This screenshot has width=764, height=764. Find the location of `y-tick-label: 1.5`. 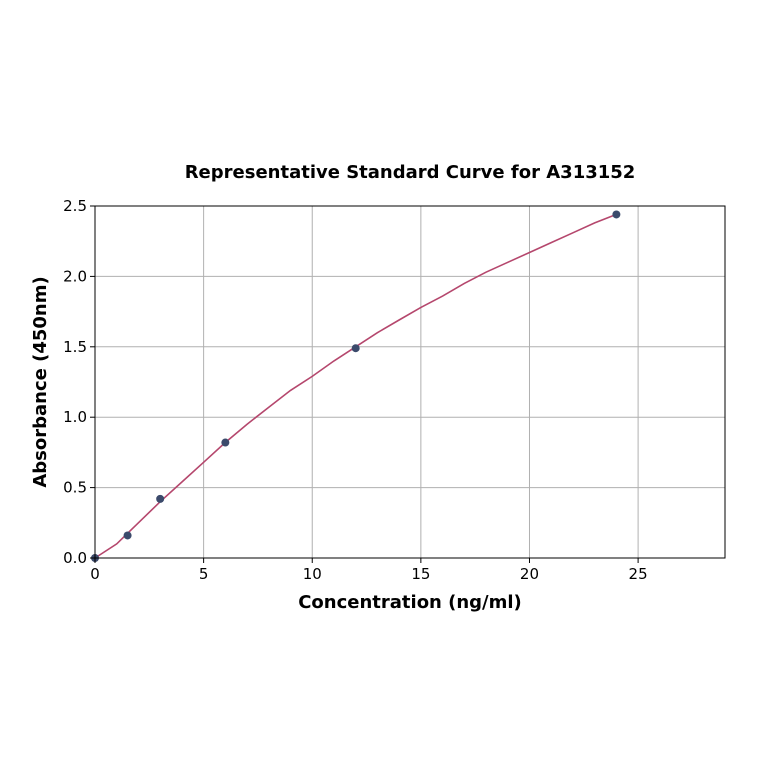

y-tick-label: 1.5 is located at coordinates (75, 347).